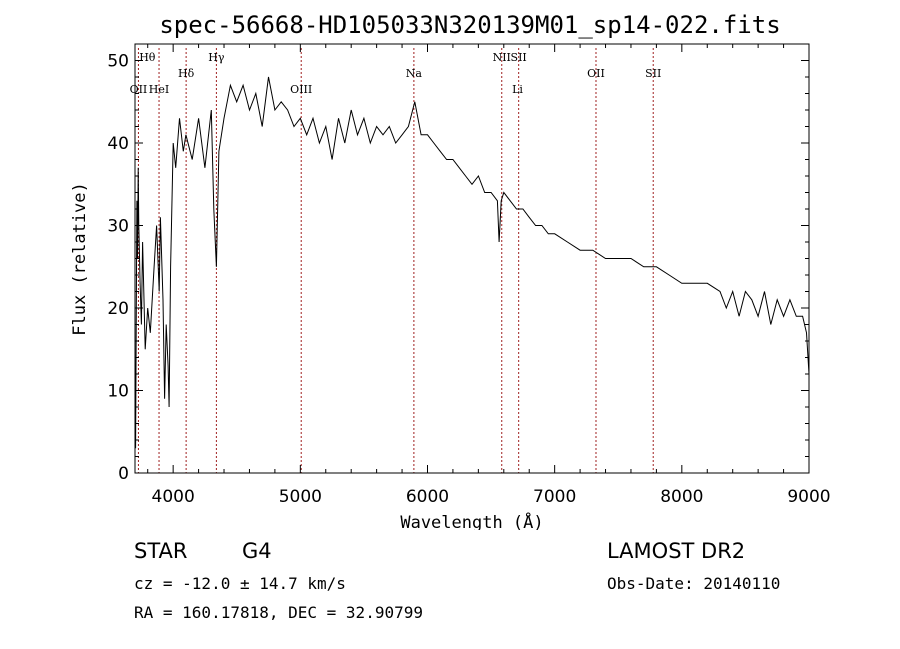 Image resolution: width=900 pixels, height=649 pixels. Describe the element at coordinates (159, 89) in the screenshot. I see `line-label: HeI` at that location.